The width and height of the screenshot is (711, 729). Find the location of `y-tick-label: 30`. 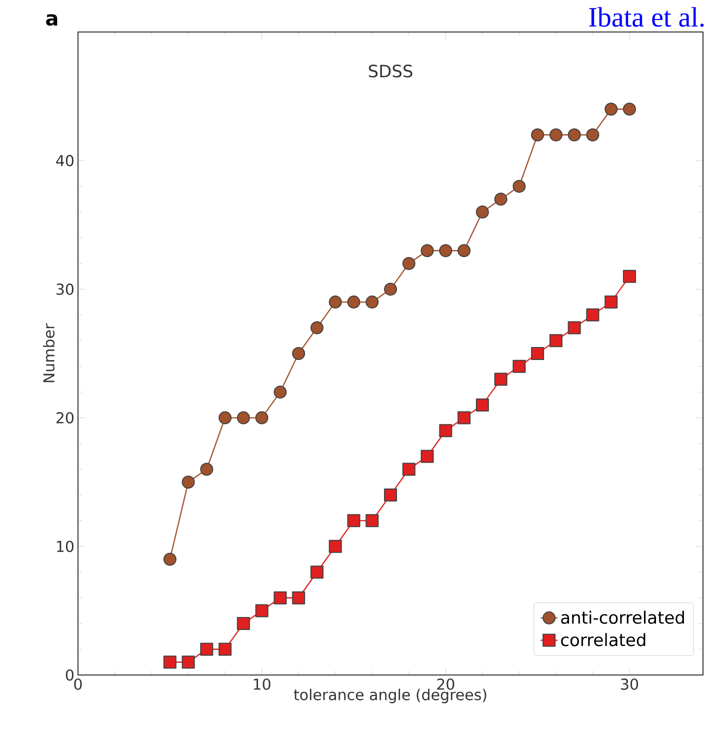

y-tick-label: 30 is located at coordinates (65, 289).